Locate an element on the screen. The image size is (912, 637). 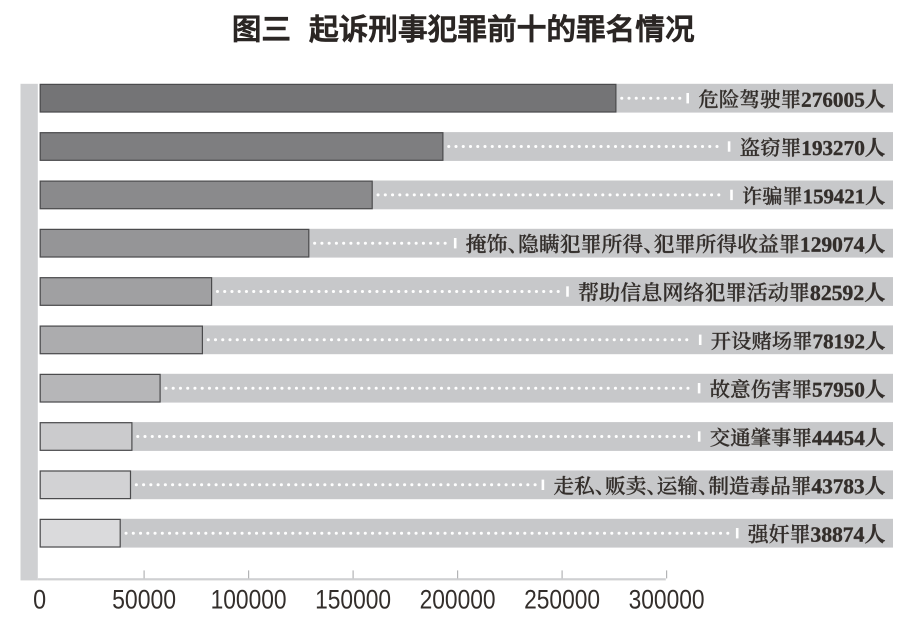
svg-text: 0 is located at coordinates (39, 600).